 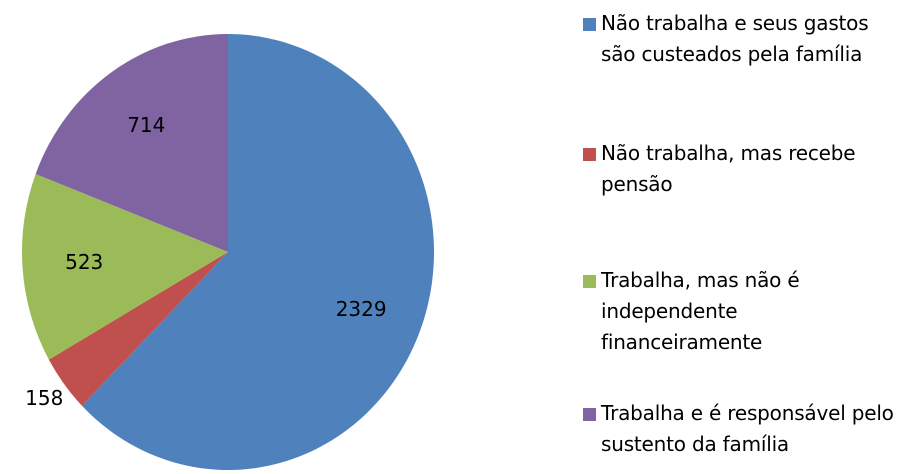 I want to click on data-label: 714, so click(x=146, y=125).